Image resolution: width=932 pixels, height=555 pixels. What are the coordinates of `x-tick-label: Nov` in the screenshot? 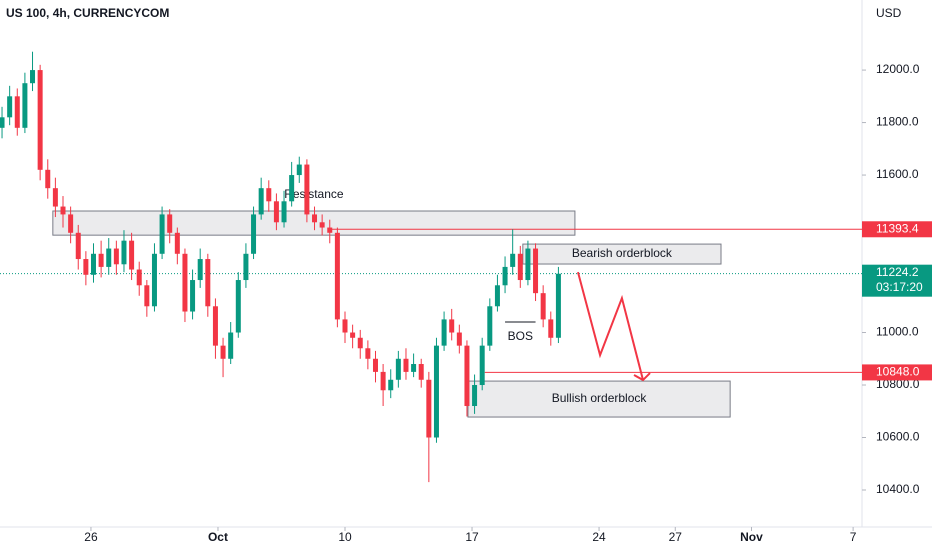 It's located at (751, 537).